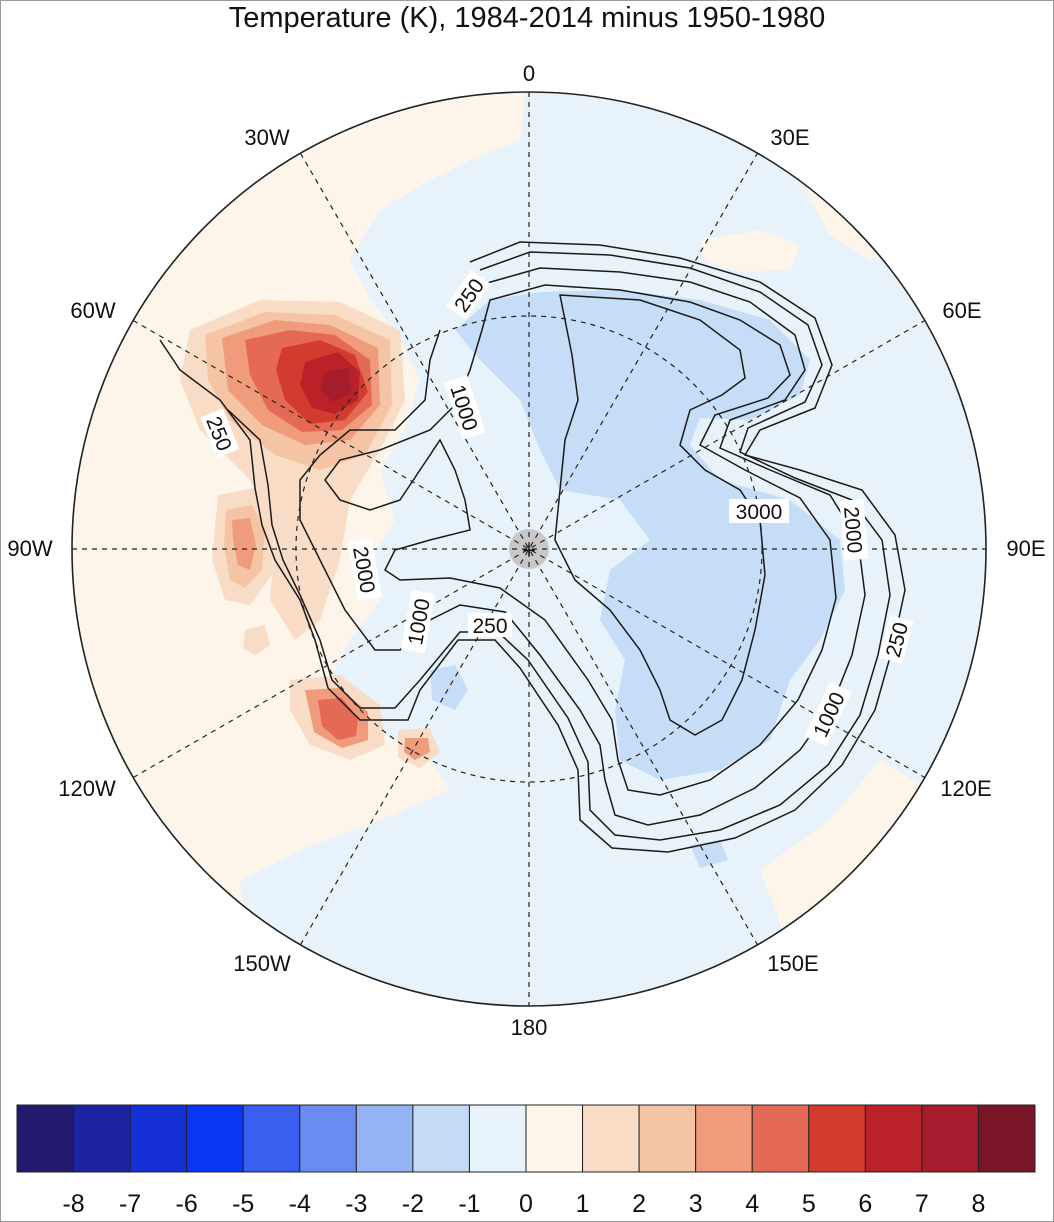  I want to click on lon-label-90w: 90W, so click(29, 548).